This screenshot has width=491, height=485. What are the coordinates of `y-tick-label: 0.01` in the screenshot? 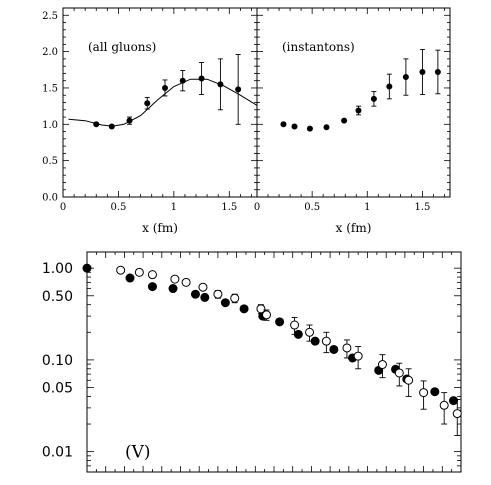 It's located at (57, 453).